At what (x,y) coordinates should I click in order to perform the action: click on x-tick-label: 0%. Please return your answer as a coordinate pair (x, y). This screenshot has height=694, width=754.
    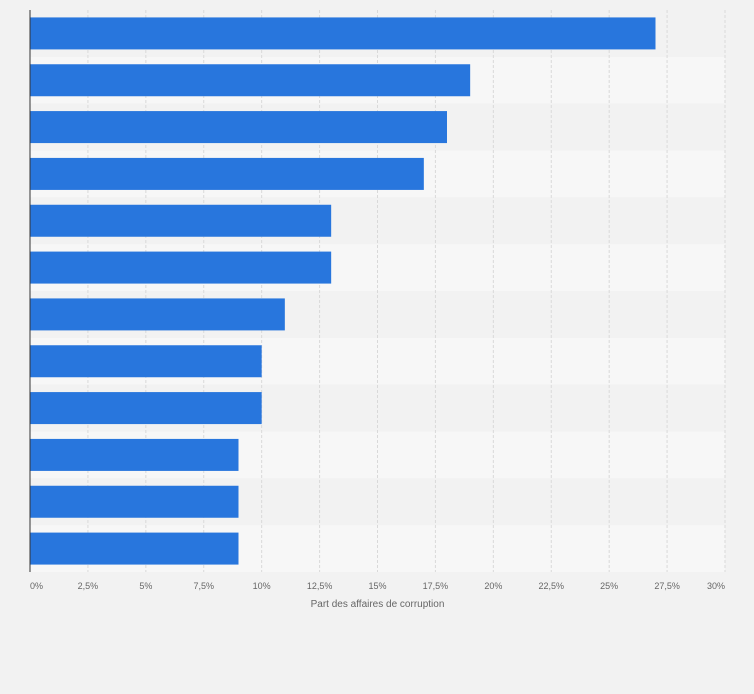
    Looking at the image, I should click on (36, 586).